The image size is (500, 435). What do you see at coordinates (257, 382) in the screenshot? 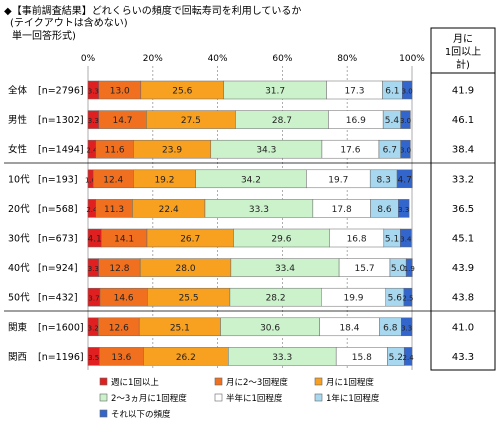
I see `legend-label: 月に2〜3回程度` at bounding box center [257, 382].